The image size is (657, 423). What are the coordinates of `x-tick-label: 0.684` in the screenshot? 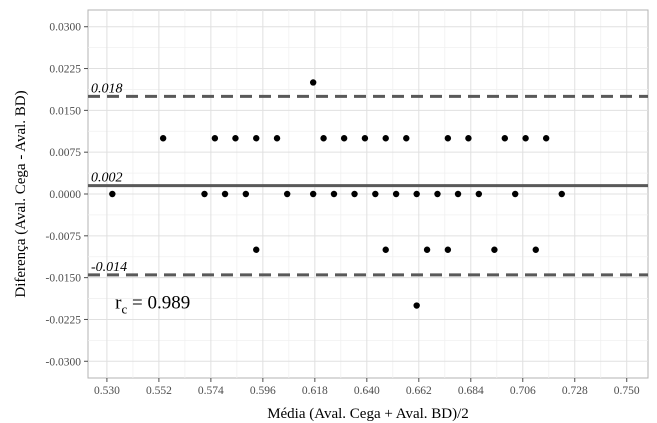 It's located at (471, 391).